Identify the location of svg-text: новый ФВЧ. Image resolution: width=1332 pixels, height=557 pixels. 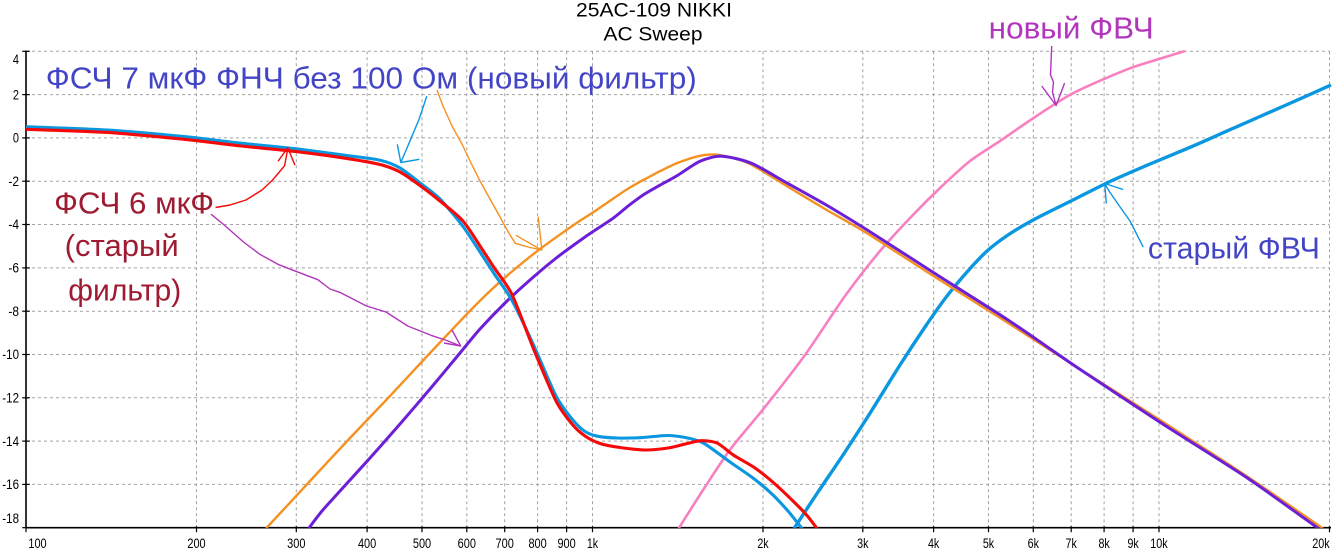
(1071, 29).